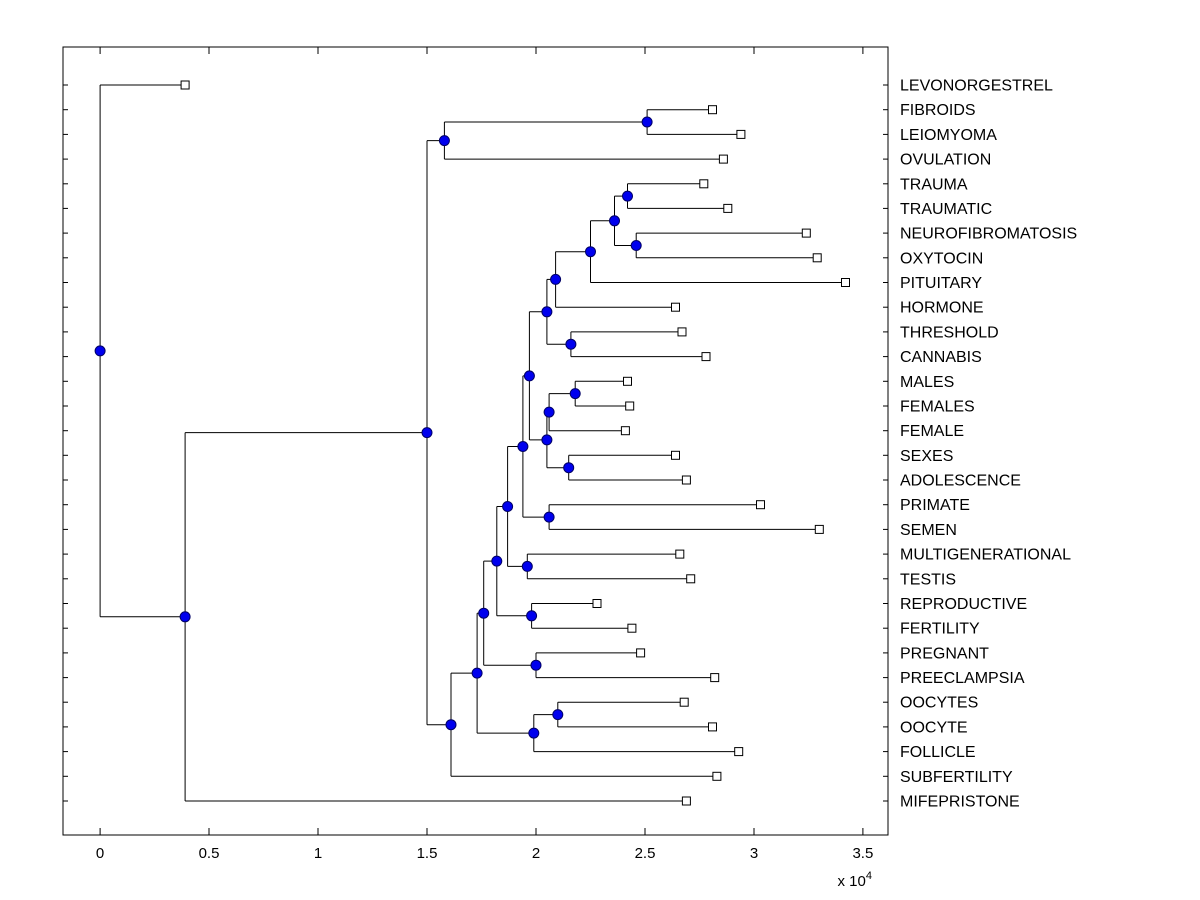 This screenshot has height=900, width=1200. Describe the element at coordinates (927, 382) in the screenshot. I see `leaf-label: MALES` at that location.